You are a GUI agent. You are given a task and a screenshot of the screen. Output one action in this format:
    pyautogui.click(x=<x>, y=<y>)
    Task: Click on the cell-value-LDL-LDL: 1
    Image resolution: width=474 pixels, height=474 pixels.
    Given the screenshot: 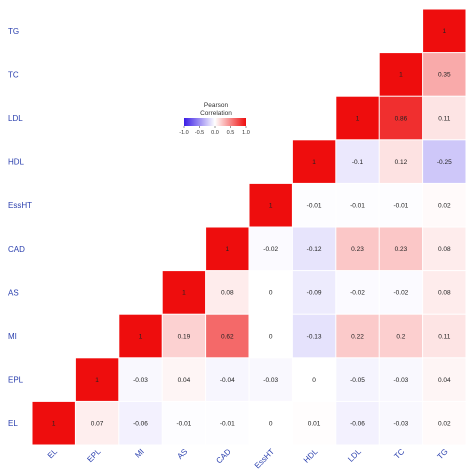 What is the action you would take?
    pyautogui.click(x=358, y=118)
    